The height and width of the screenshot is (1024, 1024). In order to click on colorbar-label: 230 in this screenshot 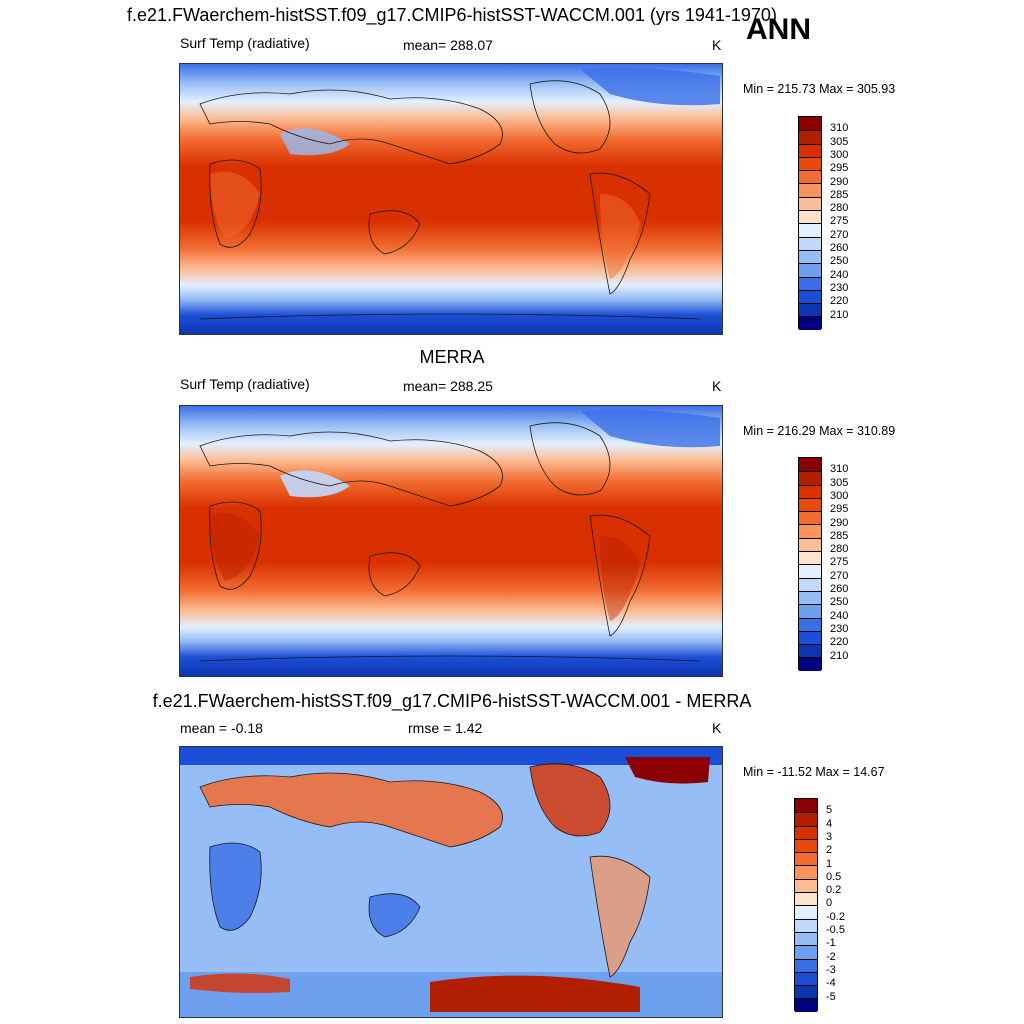, I will do `click(839, 287)`.